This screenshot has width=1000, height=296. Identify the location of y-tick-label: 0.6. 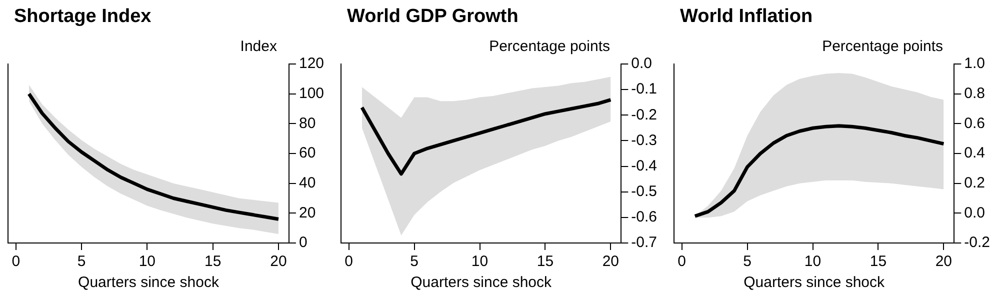
(975, 123).